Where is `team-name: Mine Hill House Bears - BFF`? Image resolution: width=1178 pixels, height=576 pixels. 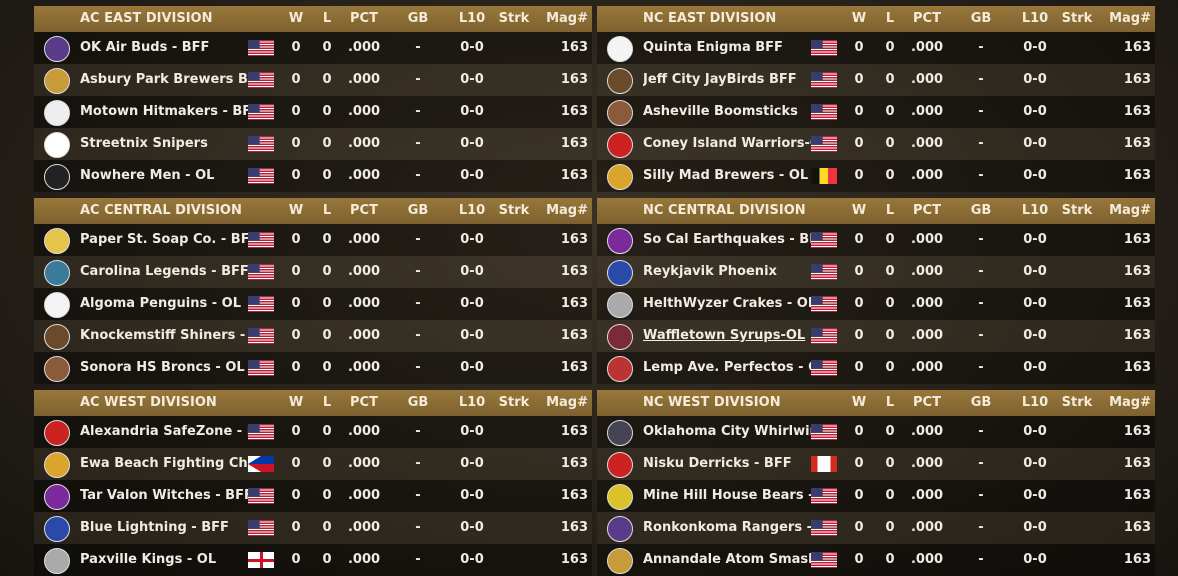 team-name: Mine Hill House Bears - BFF is located at coordinates (727, 495).